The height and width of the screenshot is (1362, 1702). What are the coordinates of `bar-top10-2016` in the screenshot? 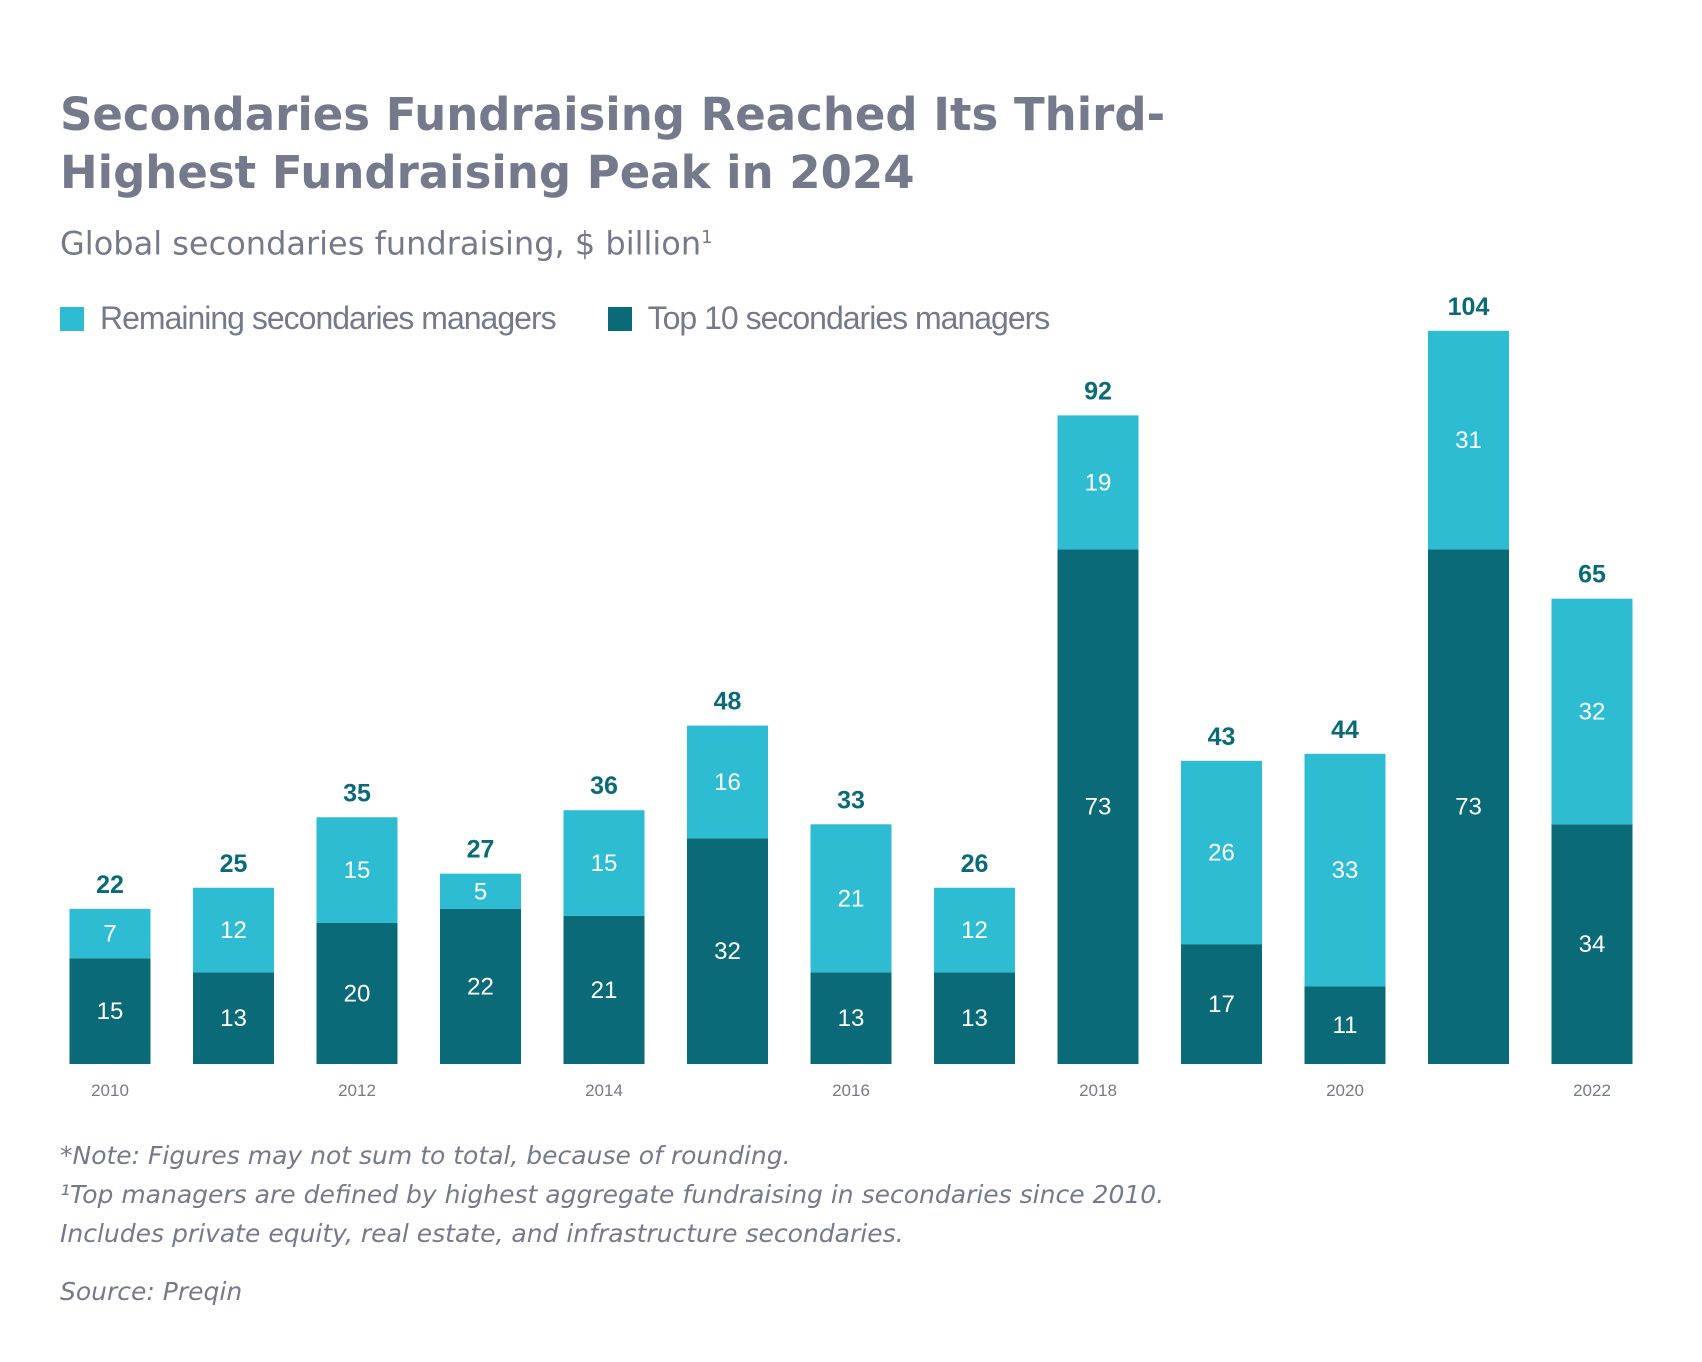 It's located at (851, 1018).